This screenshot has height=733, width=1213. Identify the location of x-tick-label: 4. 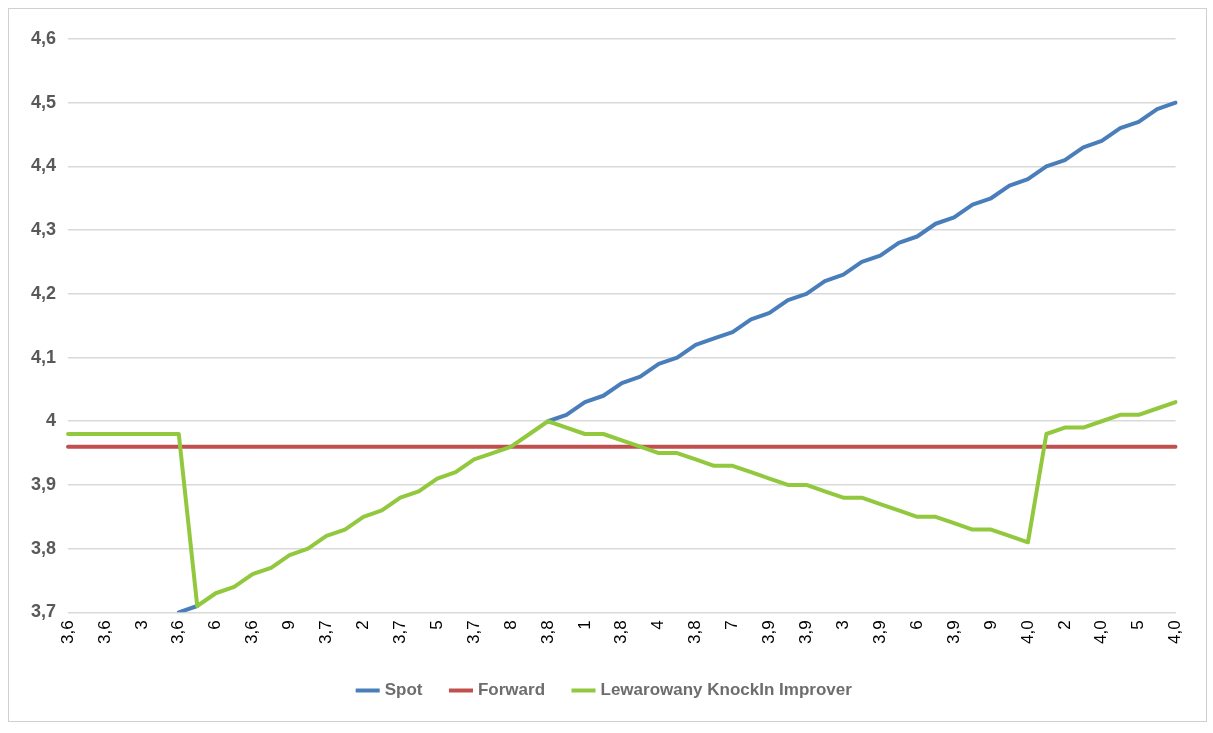
(658, 625).